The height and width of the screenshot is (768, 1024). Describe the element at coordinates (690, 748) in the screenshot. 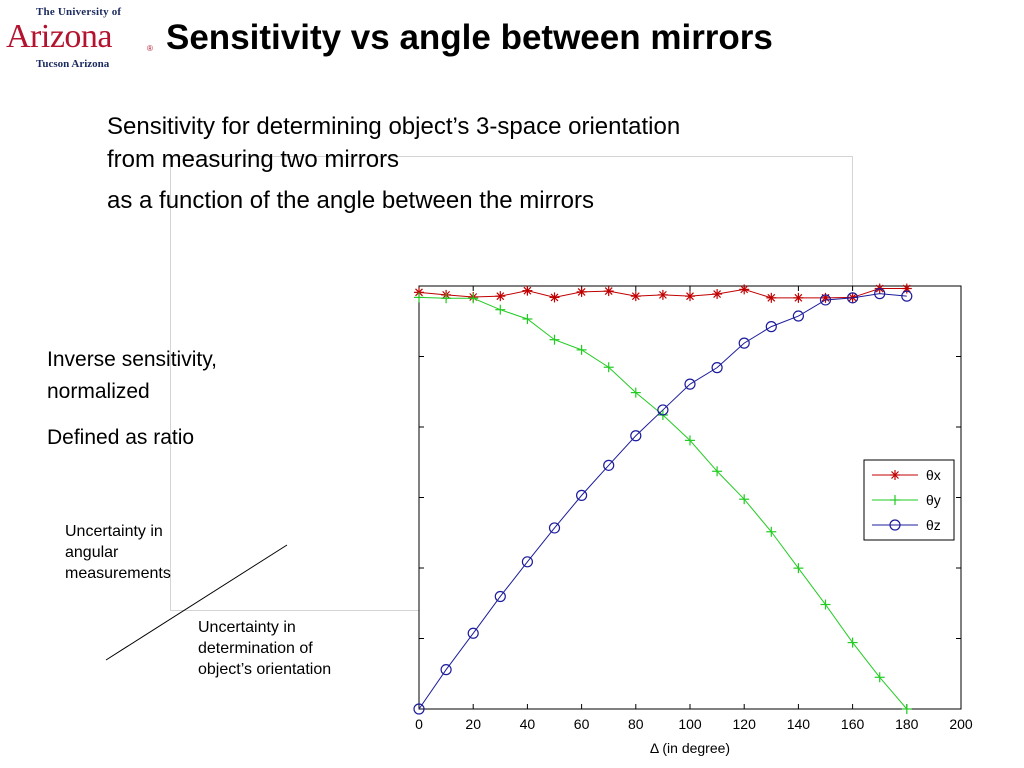

I see `x-axis-label: Δ (in degree)` at that location.